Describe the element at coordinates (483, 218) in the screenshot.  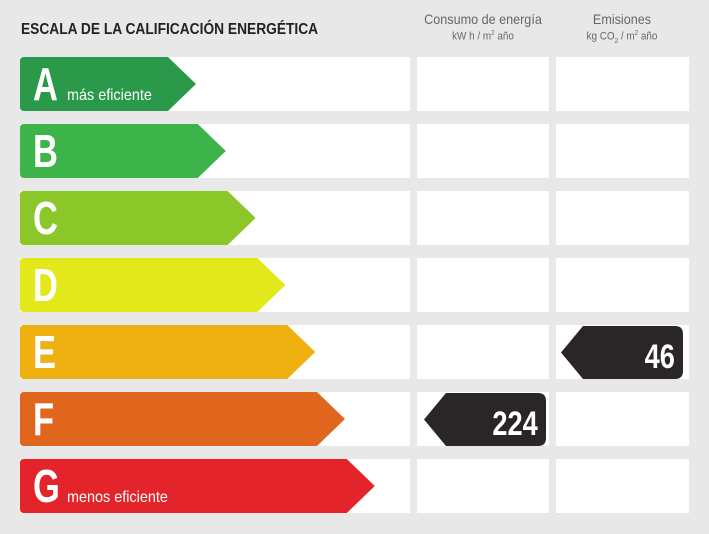
I see `consumo-cell-c` at that location.